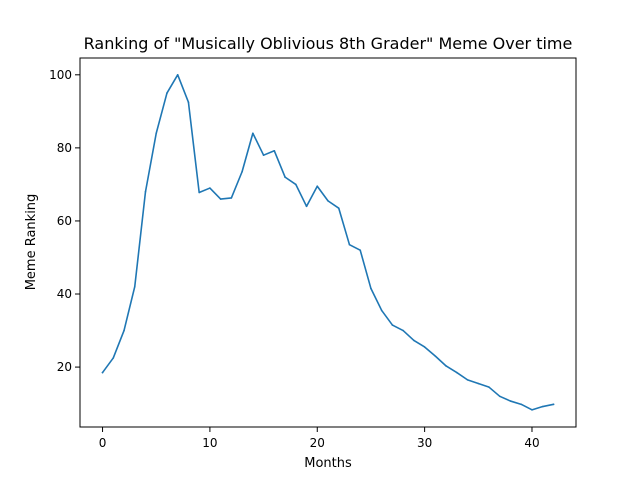 This screenshot has width=640, height=480. Describe the element at coordinates (531, 443) in the screenshot. I see `x-tick-label: 40` at that location.